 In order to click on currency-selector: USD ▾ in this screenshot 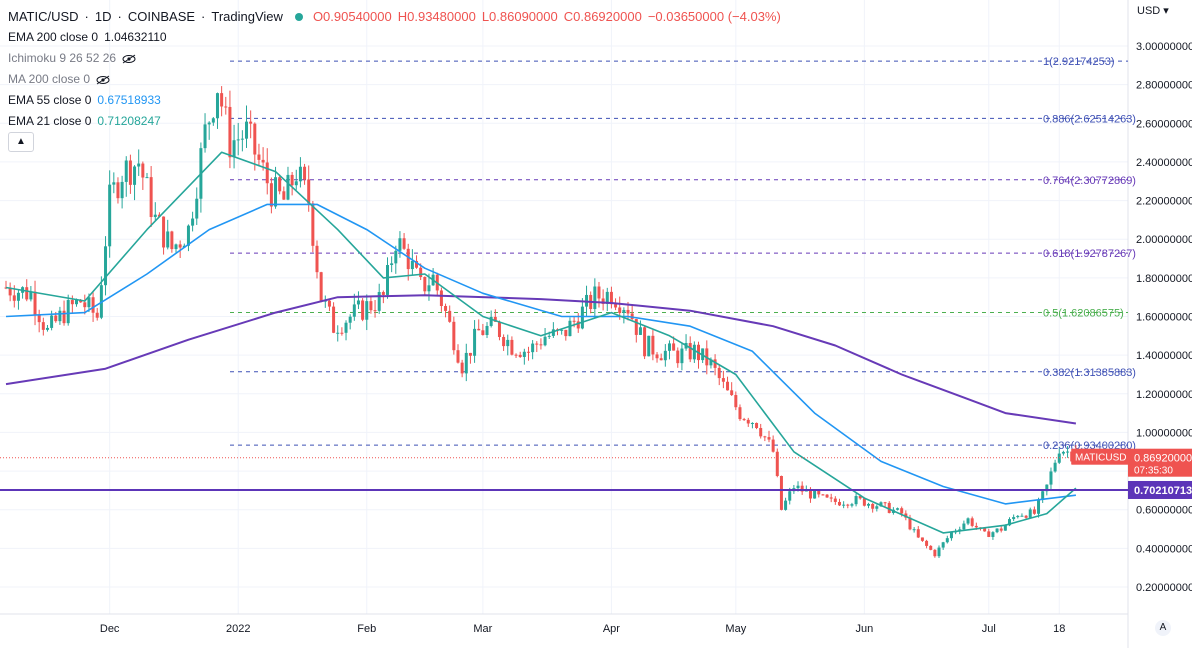, I will do `click(1153, 11)`.